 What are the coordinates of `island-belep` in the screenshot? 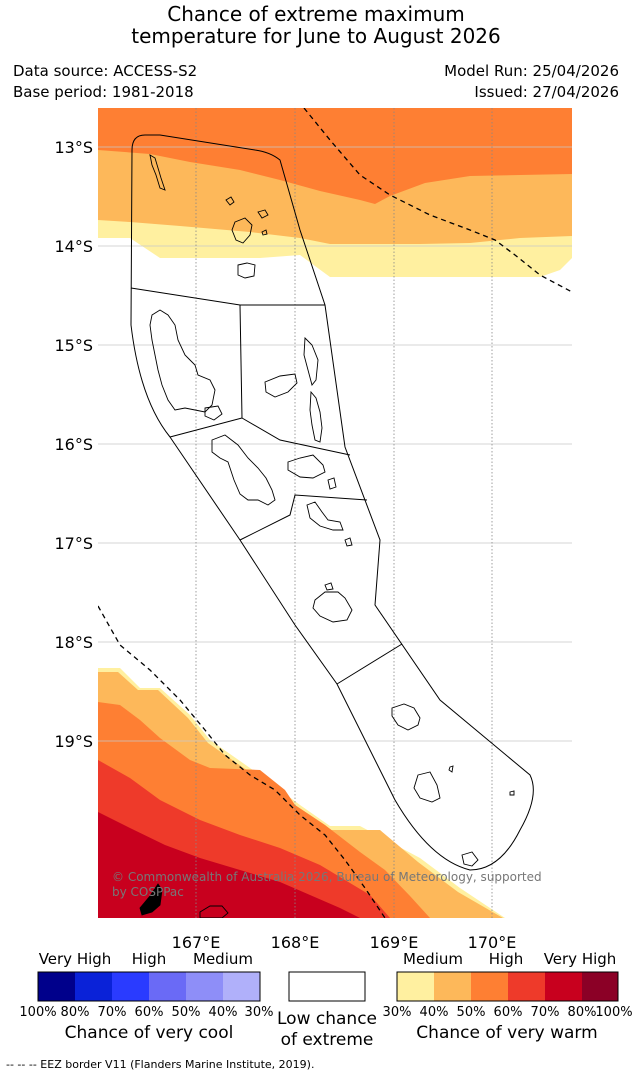 It's located at (151, 899).